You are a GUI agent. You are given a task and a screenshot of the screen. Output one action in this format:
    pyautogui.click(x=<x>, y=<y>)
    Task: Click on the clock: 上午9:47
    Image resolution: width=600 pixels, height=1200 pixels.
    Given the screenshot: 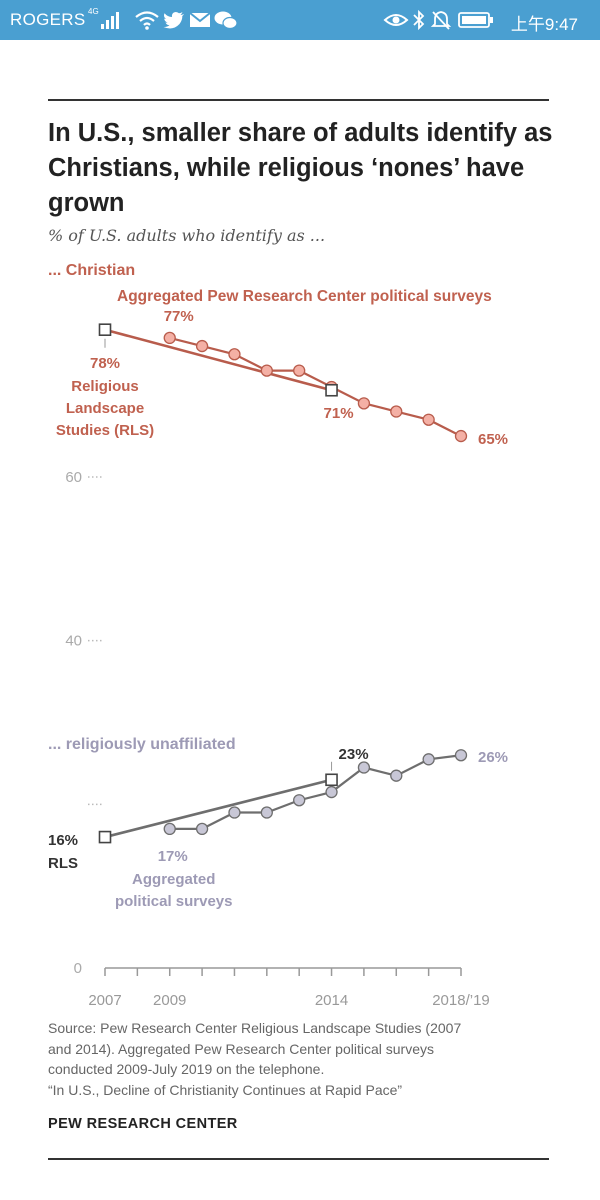 What is the action you would take?
    pyautogui.click(x=544, y=24)
    